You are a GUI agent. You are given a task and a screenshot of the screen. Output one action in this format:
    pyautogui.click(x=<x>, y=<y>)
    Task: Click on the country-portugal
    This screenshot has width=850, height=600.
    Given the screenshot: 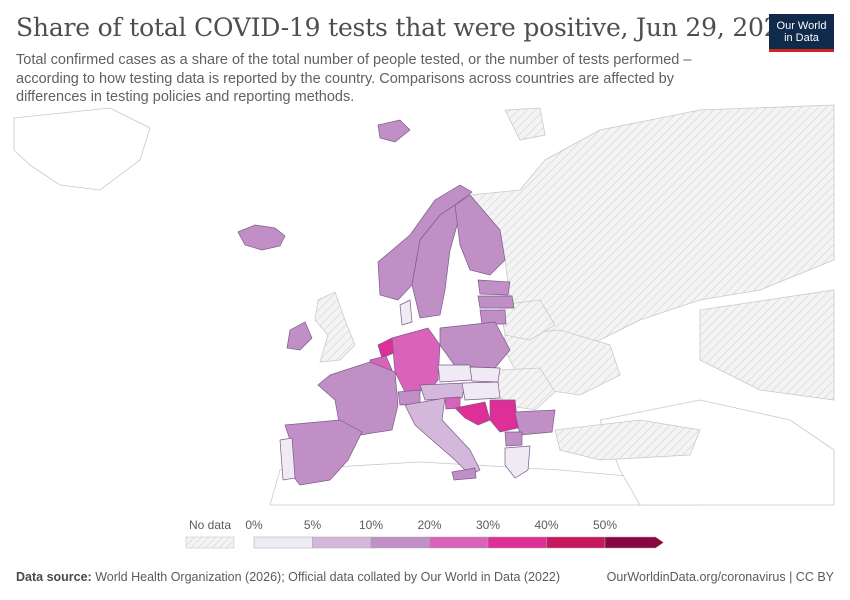 What is the action you would take?
    pyautogui.click(x=287, y=459)
    